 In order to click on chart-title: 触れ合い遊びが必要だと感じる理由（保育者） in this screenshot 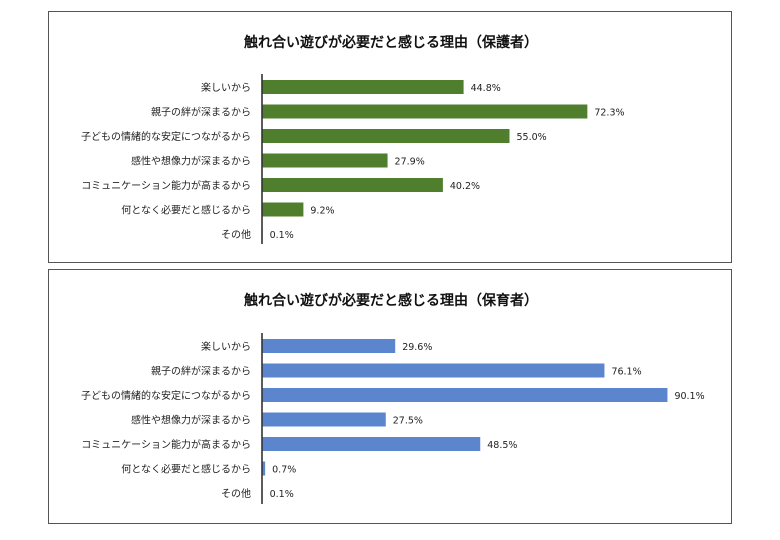, I will do `click(390, 300)`.